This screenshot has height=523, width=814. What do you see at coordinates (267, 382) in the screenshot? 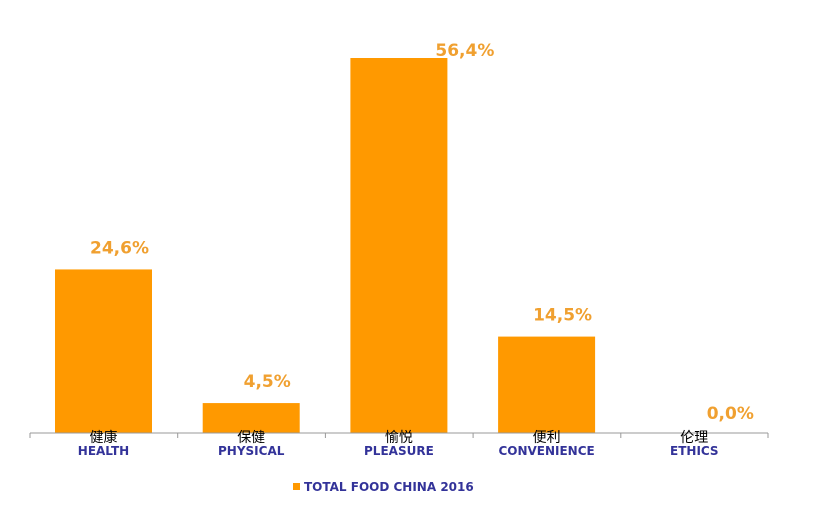
I see `value-label-physical: 4,5%` at bounding box center [267, 382].